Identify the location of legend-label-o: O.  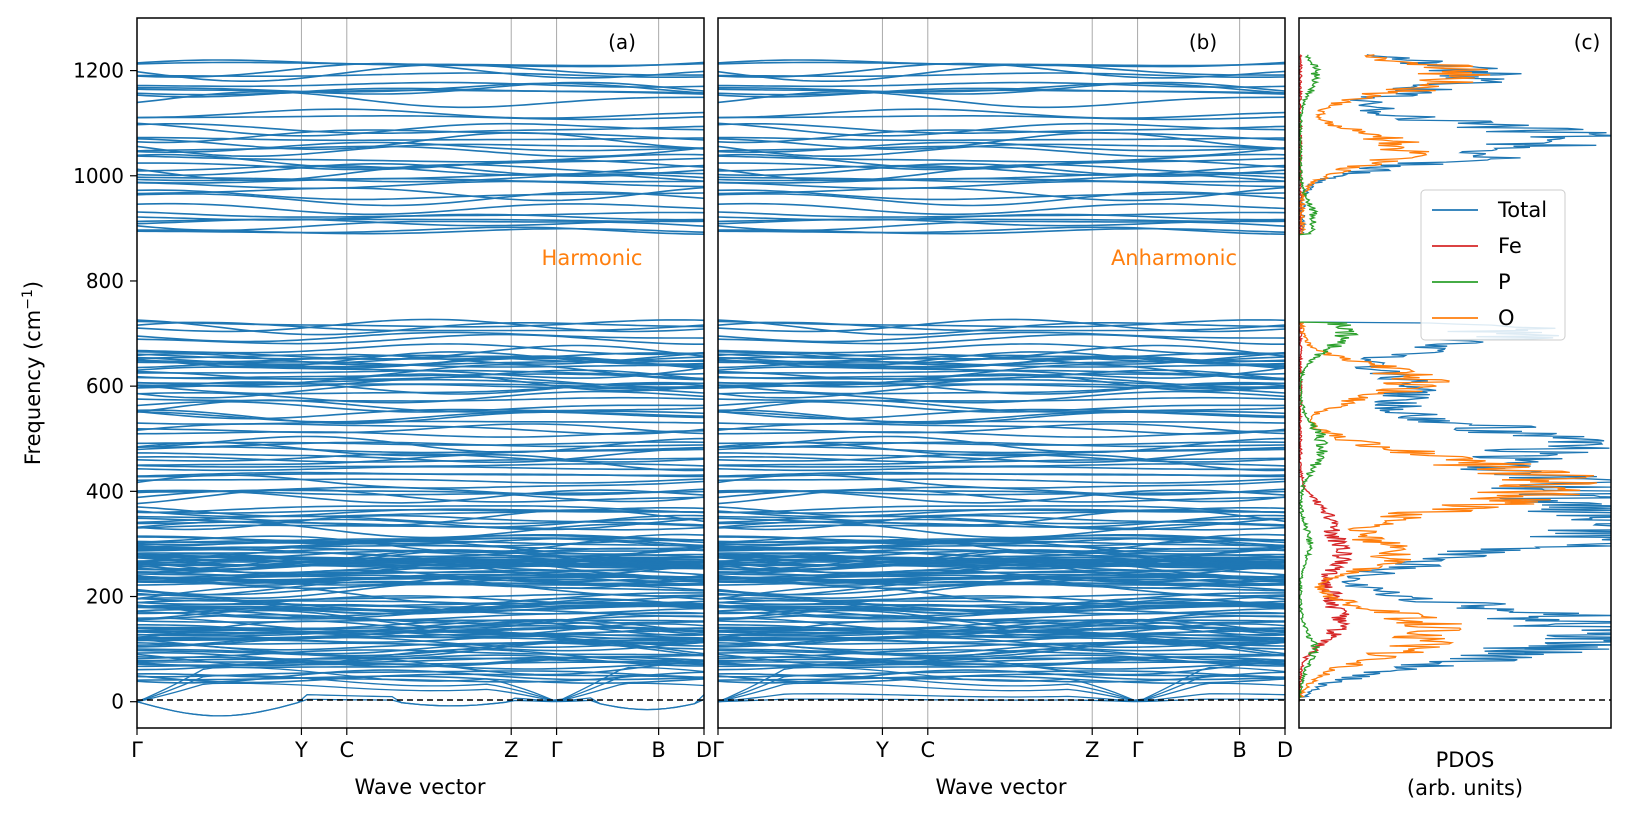
(1506, 318).